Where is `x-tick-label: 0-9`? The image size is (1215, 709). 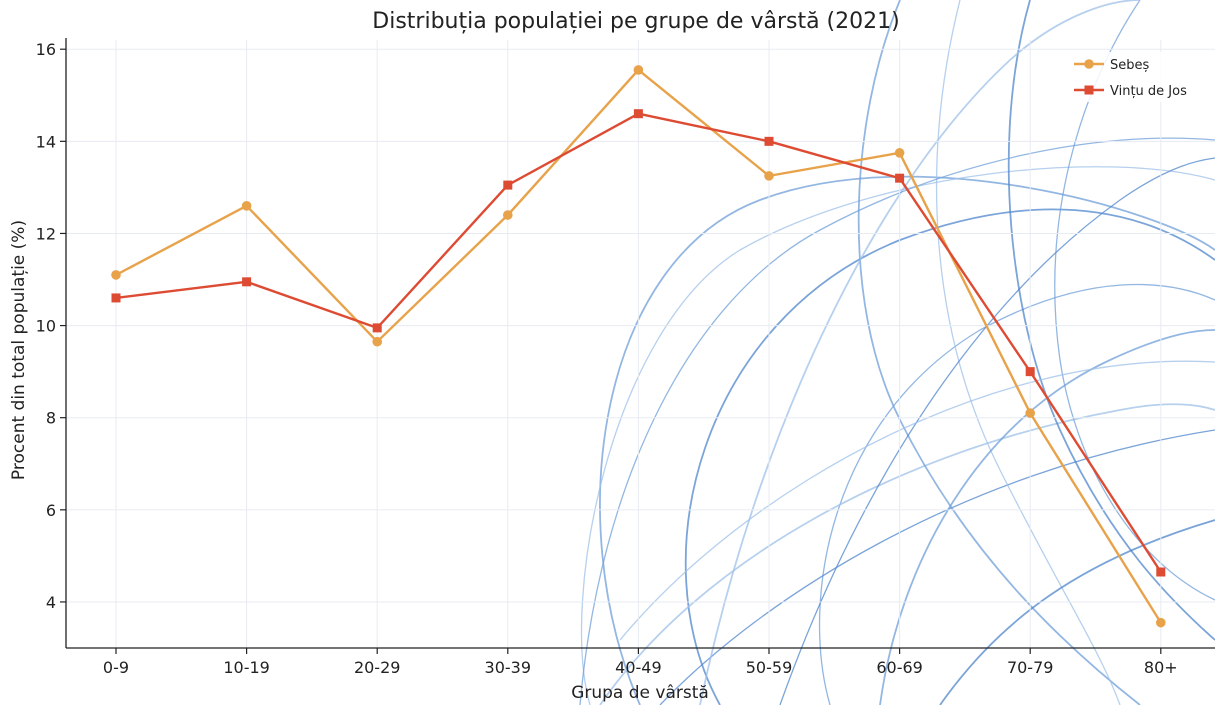
x-tick-label: 0-9 is located at coordinates (116, 667).